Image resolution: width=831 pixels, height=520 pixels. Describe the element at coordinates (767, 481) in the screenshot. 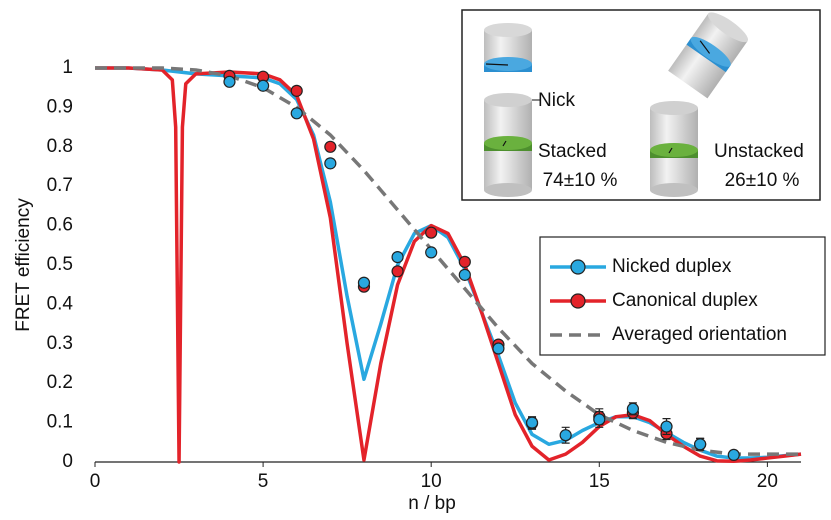

I see `x-tick-label: 20` at that location.